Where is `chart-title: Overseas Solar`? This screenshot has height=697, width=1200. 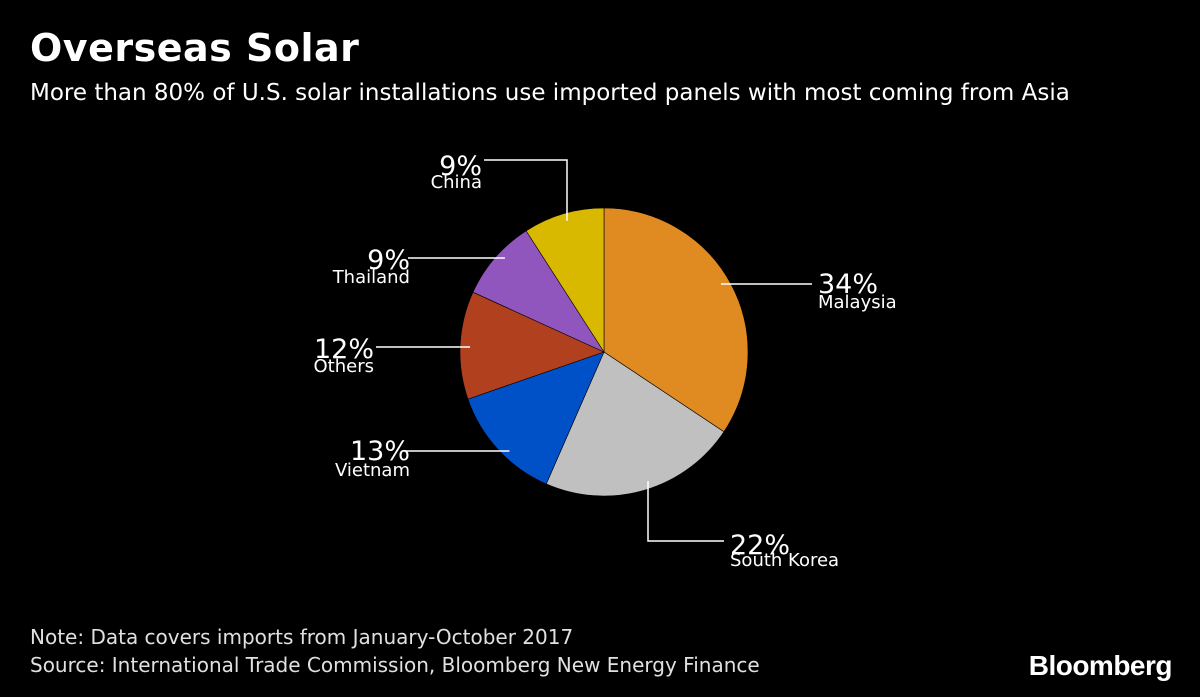
chart-title: Overseas Solar is located at coordinates (195, 48).